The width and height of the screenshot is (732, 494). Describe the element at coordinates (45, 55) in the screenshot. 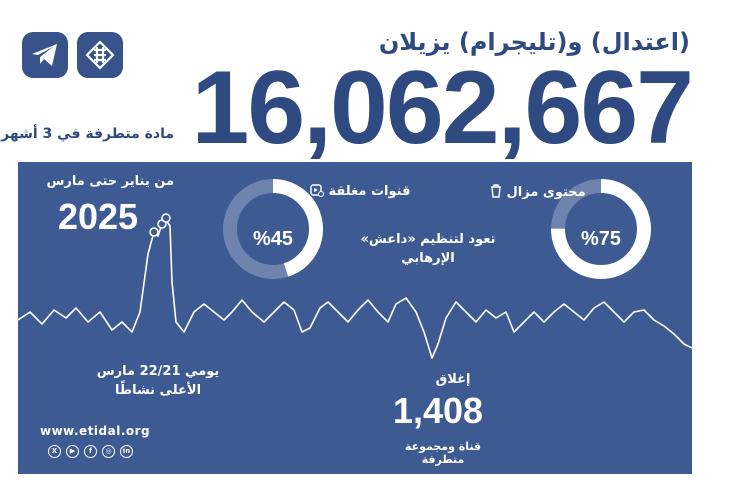

I see `telegram-icon` at that location.